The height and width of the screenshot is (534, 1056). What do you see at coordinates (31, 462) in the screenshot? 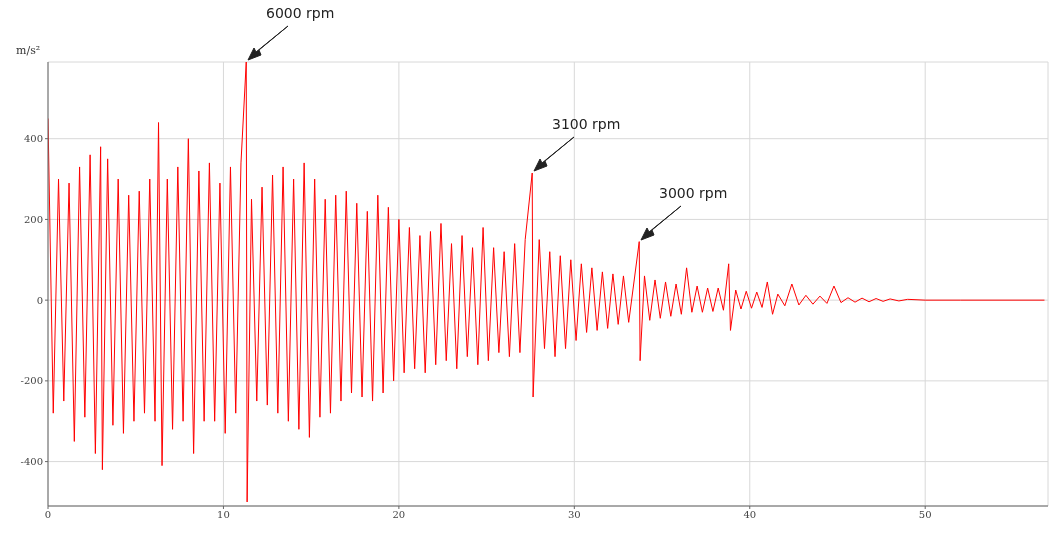
I see `y-tick-label: -400` at bounding box center [31, 462].